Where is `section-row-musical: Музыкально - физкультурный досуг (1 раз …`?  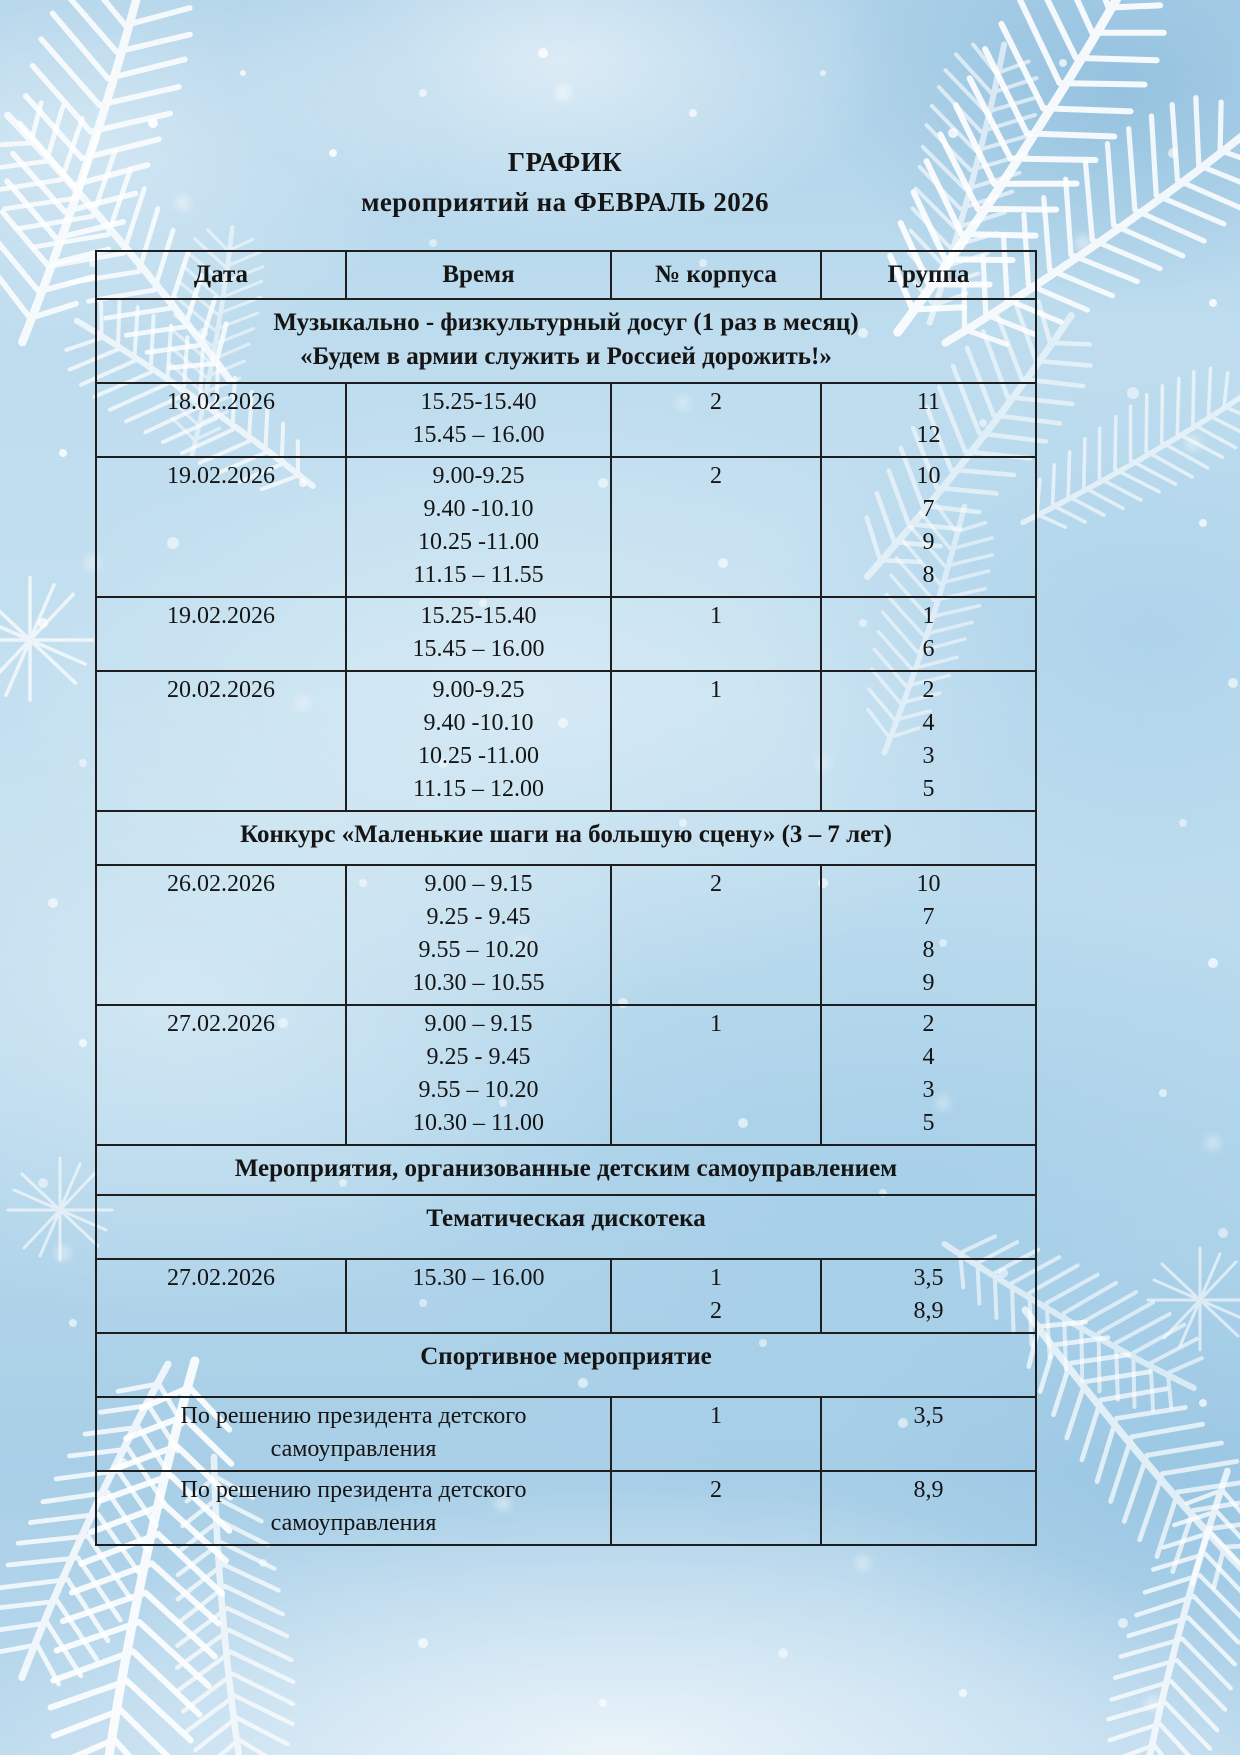
section-row-musical: Музыкально - физкультурный досуг (1 раз … is located at coordinates (566, 341).